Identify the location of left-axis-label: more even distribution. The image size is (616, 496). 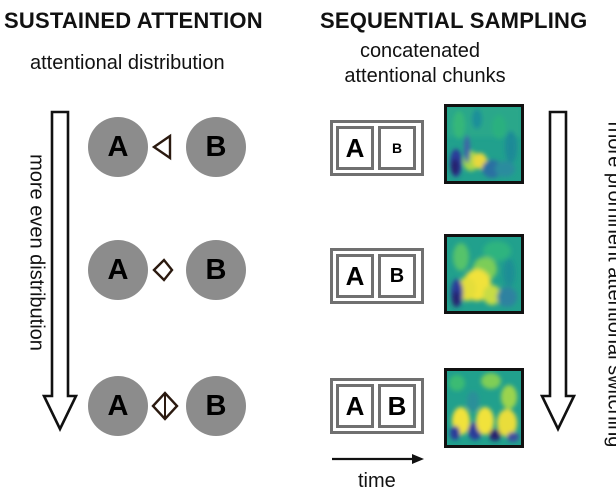
(36, 252).